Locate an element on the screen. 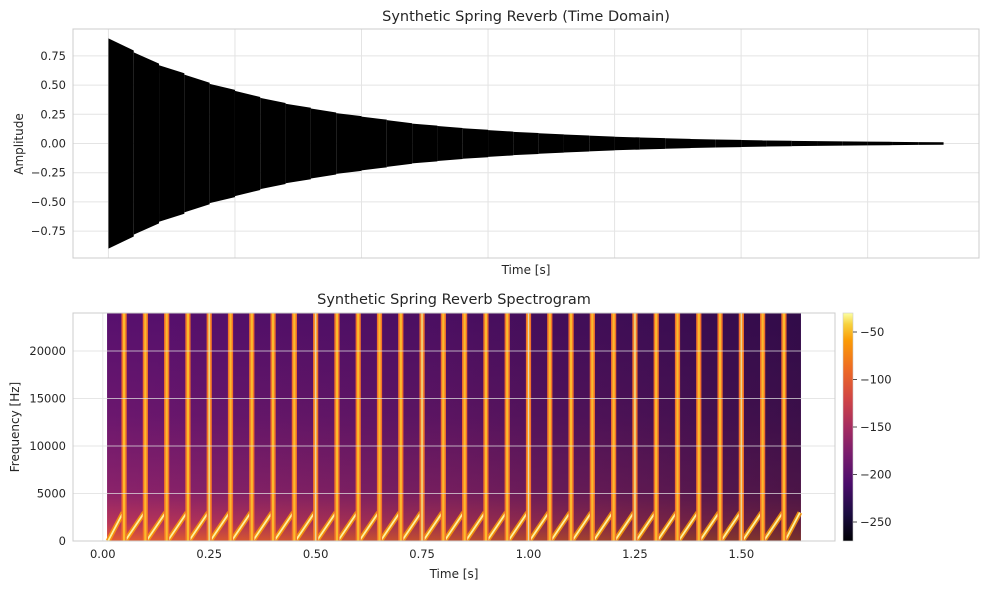 The width and height of the screenshot is (989, 590). spectrogram-xlabel: Time [s] is located at coordinates (454, 574).